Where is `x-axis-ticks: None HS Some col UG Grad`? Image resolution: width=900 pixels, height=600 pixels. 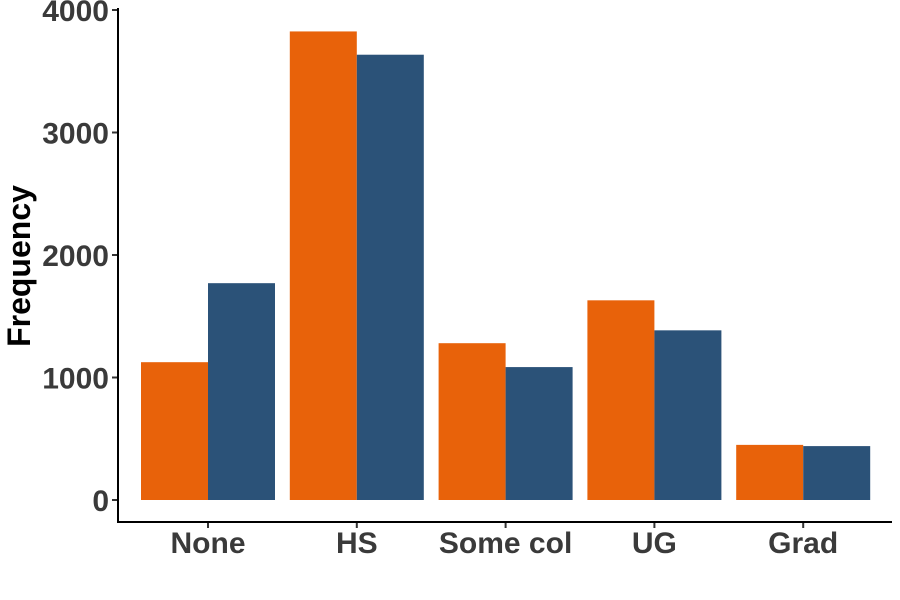 x-axis-ticks: None HS Some col UG Grad is located at coordinates (504, 541).